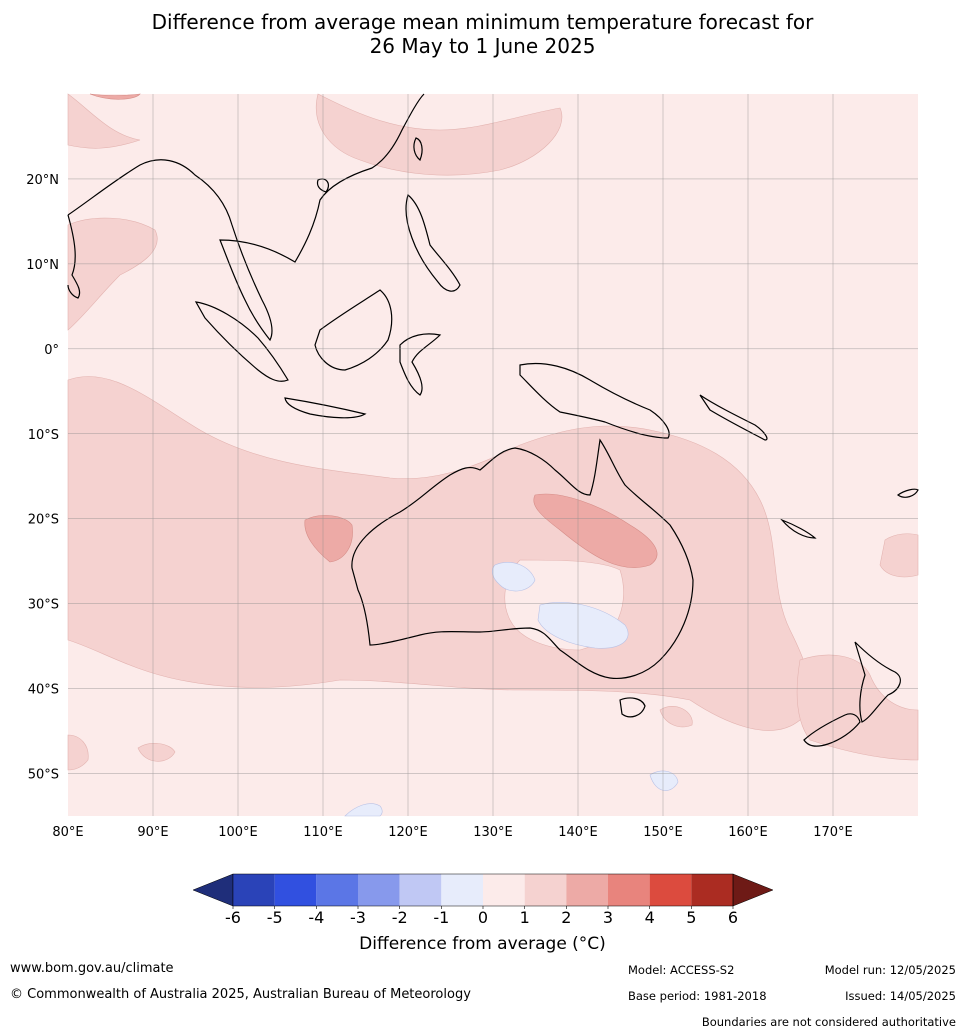 The image size is (965, 1035). I want to click on colorbar-tick-label: 0, so click(483, 917).